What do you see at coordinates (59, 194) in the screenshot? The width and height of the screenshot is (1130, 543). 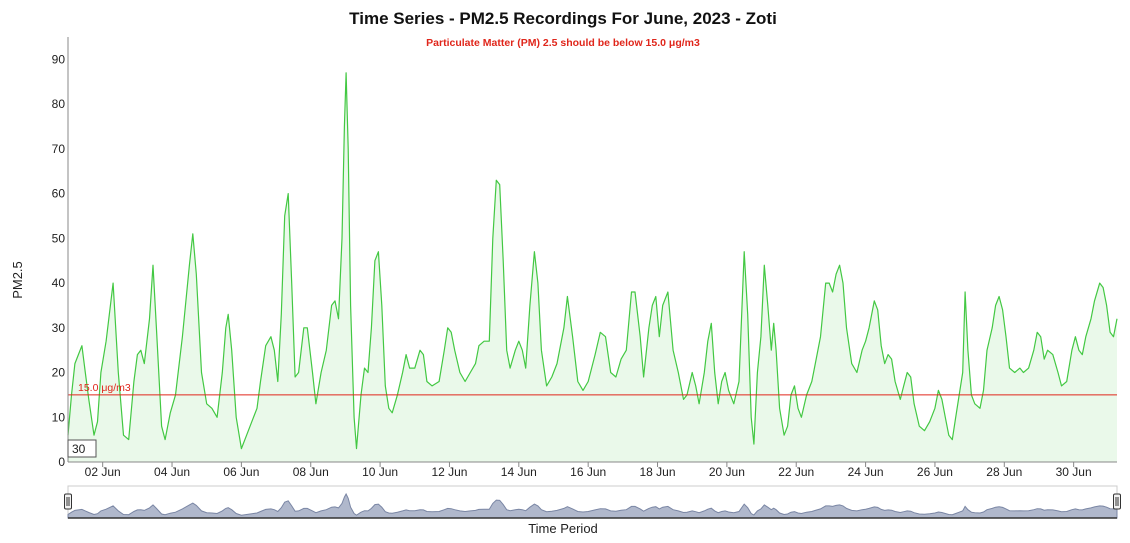 I see `y-tick-label: 60` at bounding box center [59, 194].